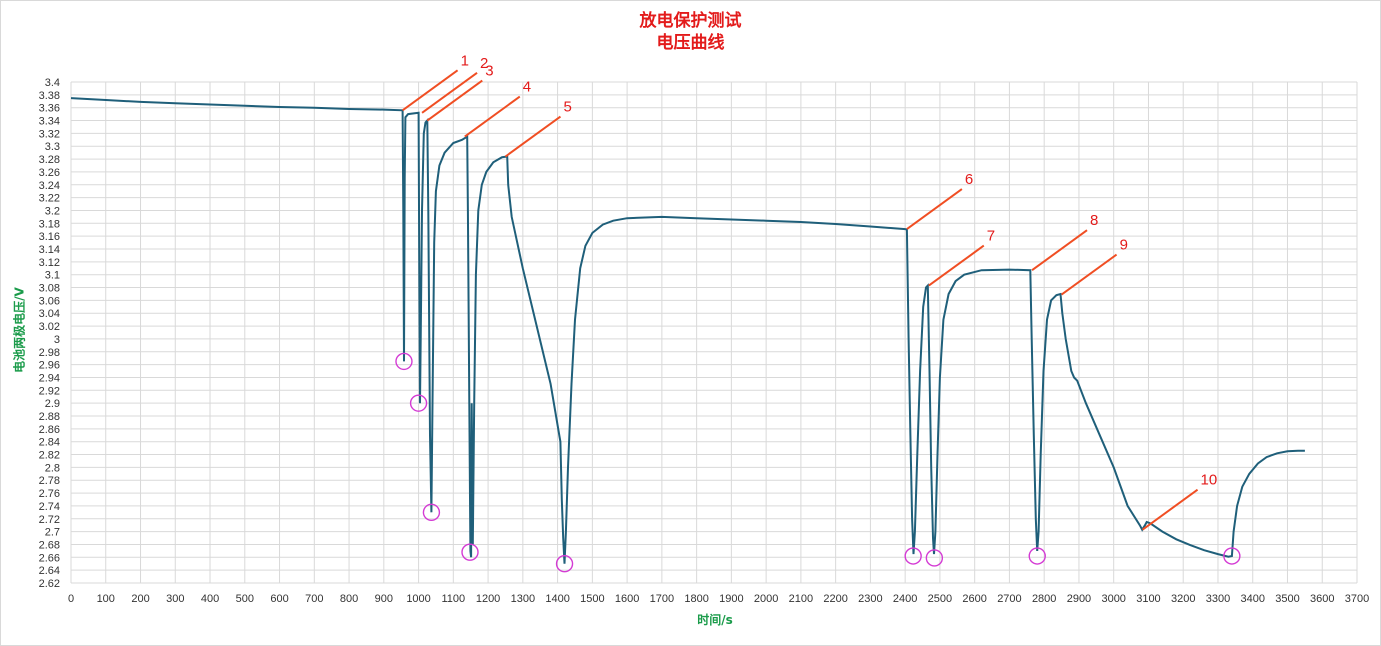 Image resolution: width=1381 pixels, height=646 pixels. What do you see at coordinates (766, 599) in the screenshot?
I see `x-tick-label: 2000` at bounding box center [766, 599].